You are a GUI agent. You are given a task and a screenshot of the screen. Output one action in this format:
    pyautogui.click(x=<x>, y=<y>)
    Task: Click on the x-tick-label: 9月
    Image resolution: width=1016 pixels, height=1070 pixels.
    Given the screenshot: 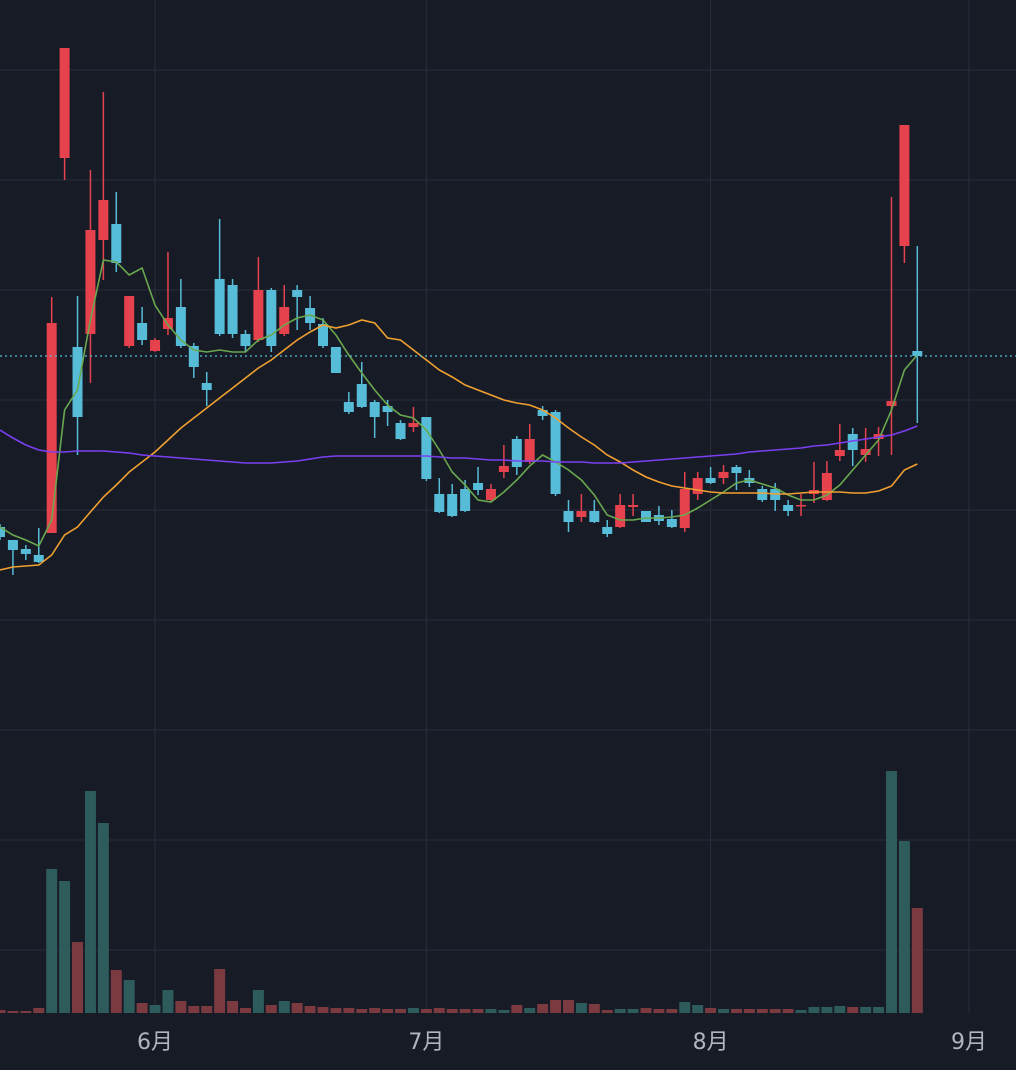 What is the action you would take?
    pyautogui.click(x=969, y=1042)
    